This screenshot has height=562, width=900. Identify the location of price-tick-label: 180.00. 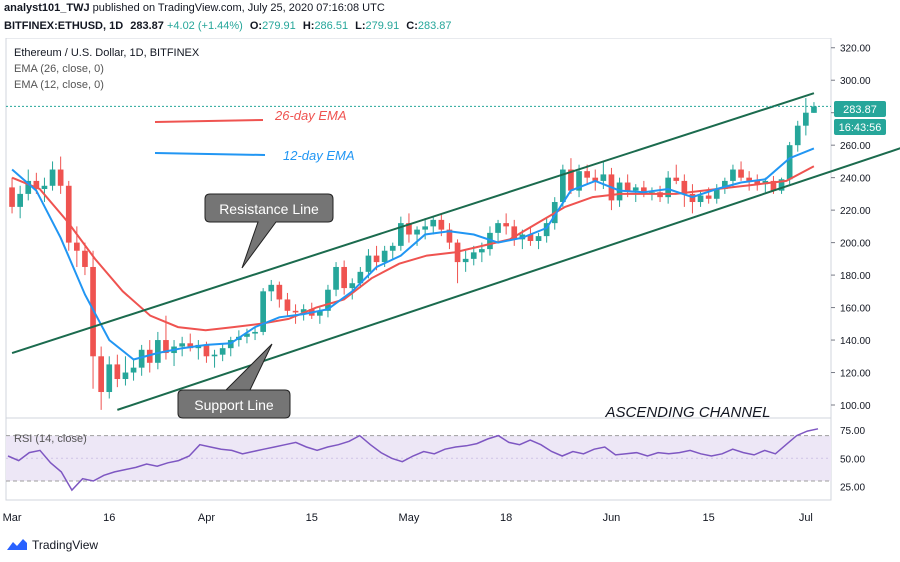
(855, 276).